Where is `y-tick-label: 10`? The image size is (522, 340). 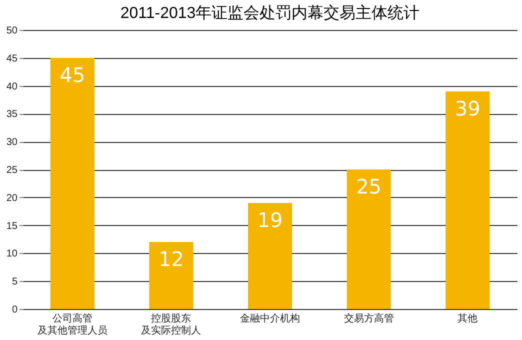 y-tick-label: 10 is located at coordinates (12, 254).